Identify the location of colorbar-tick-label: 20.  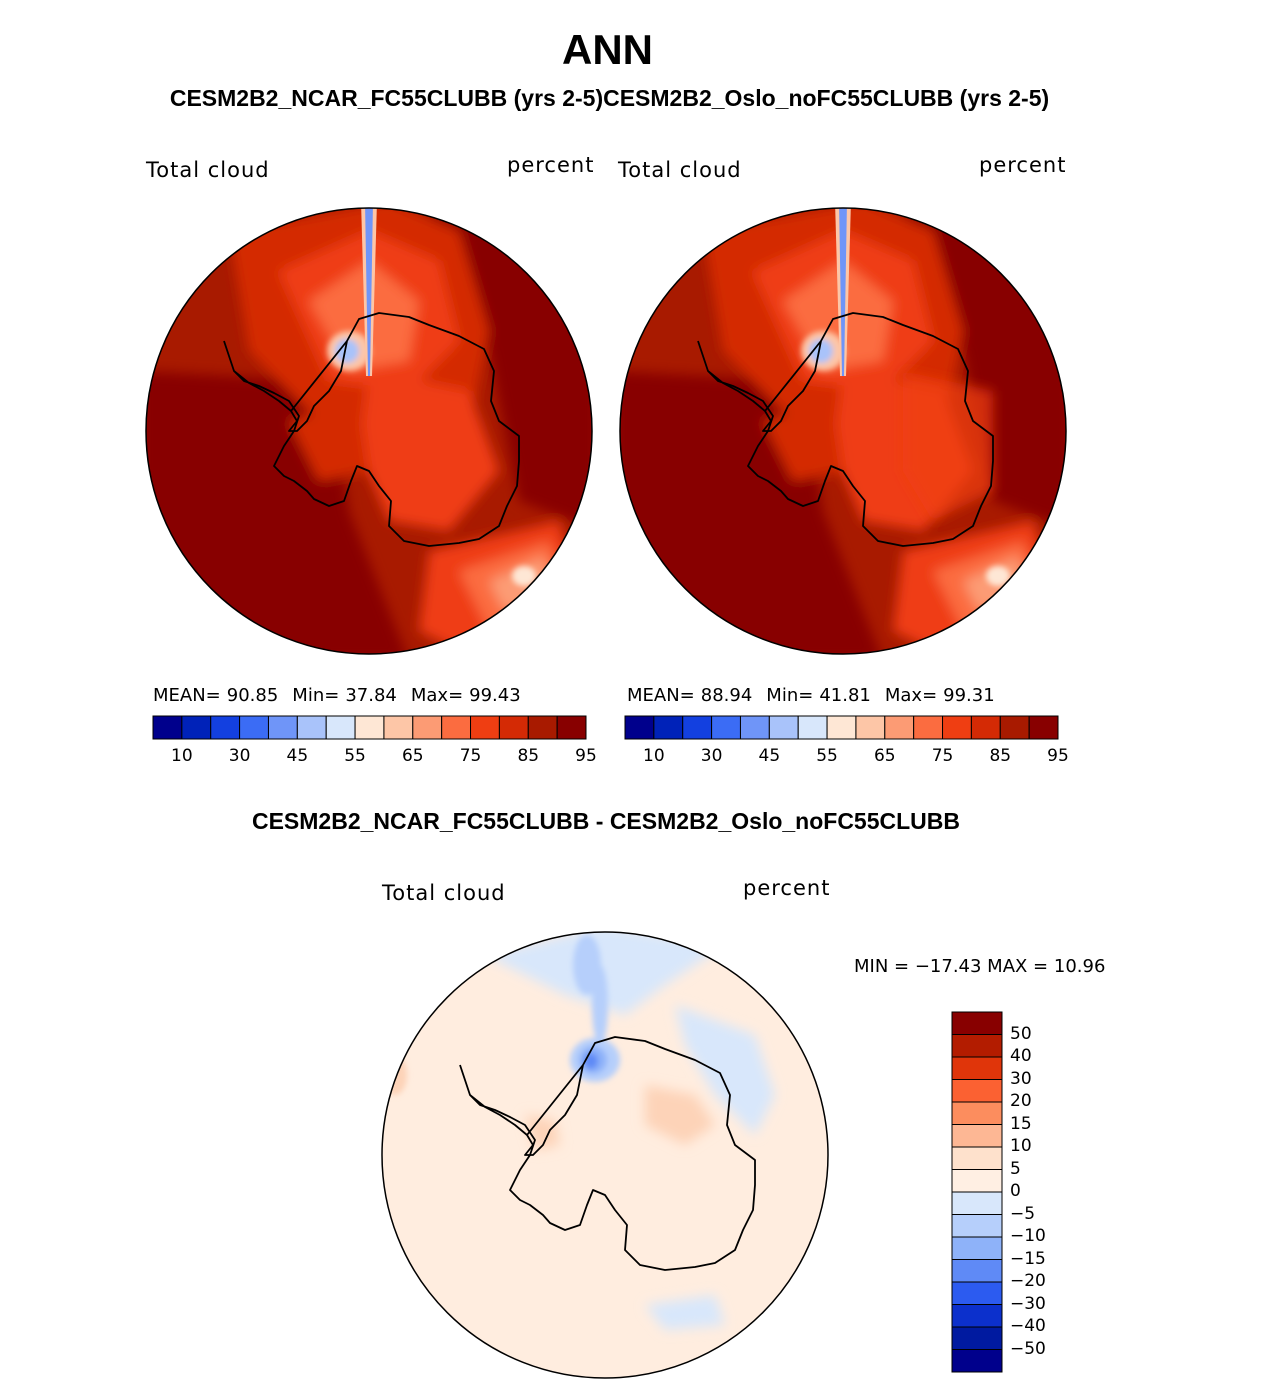
(1021, 1101).